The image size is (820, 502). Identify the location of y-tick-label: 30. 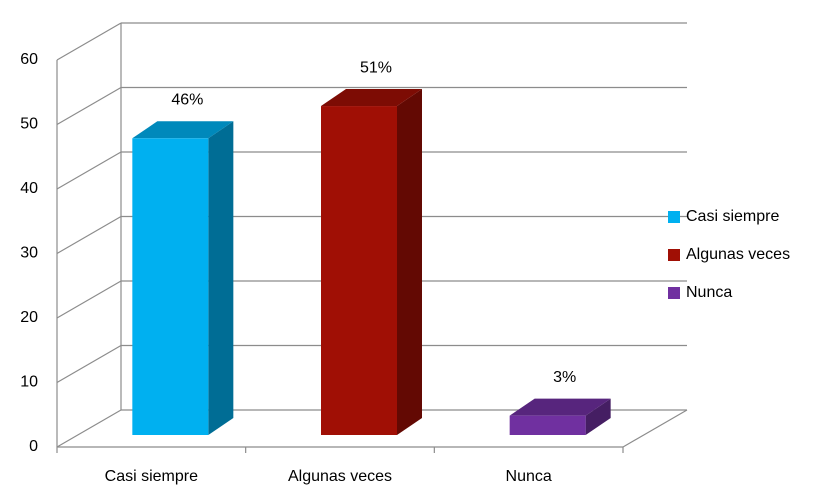
(29, 253).